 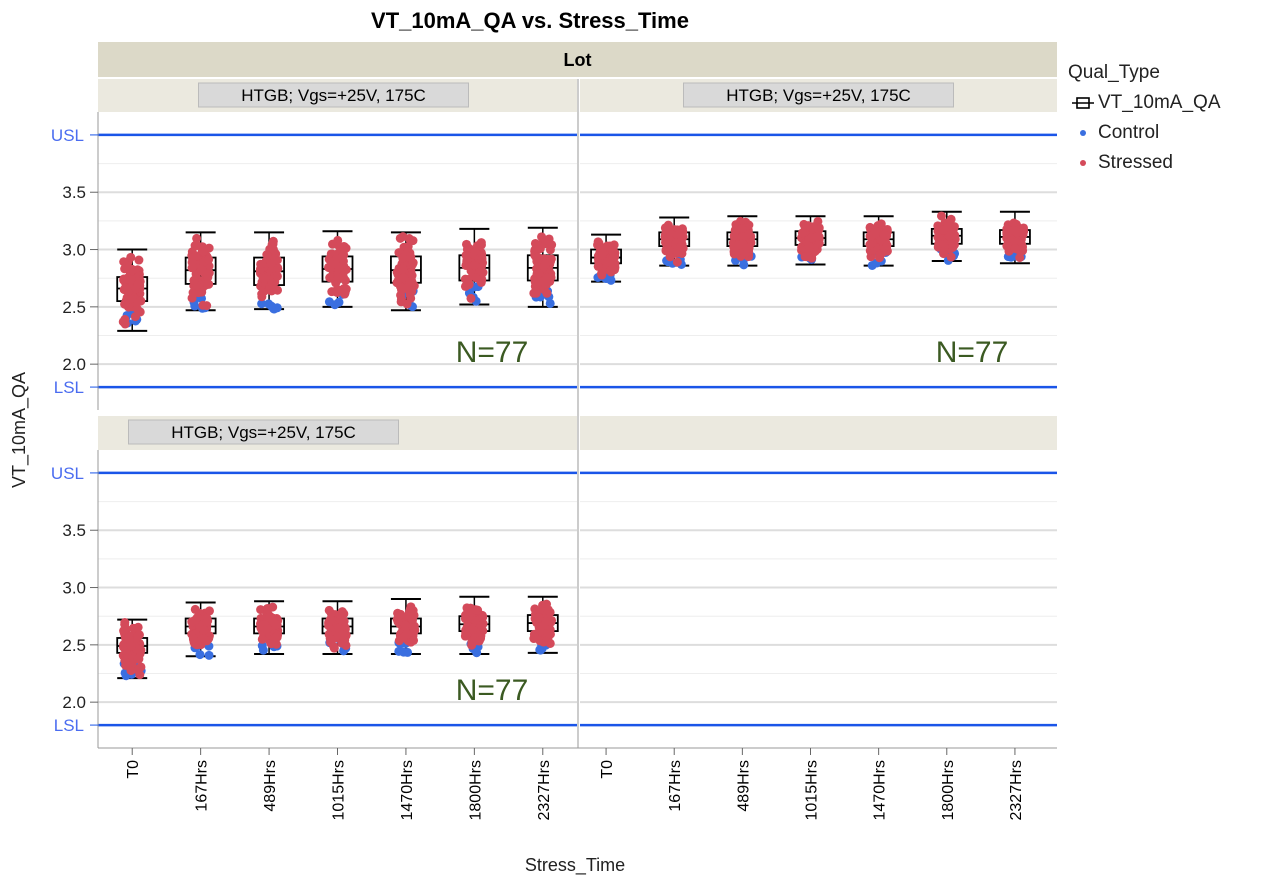 I want to click on x-tick-label: 167Hrs, so click(x=675, y=786).